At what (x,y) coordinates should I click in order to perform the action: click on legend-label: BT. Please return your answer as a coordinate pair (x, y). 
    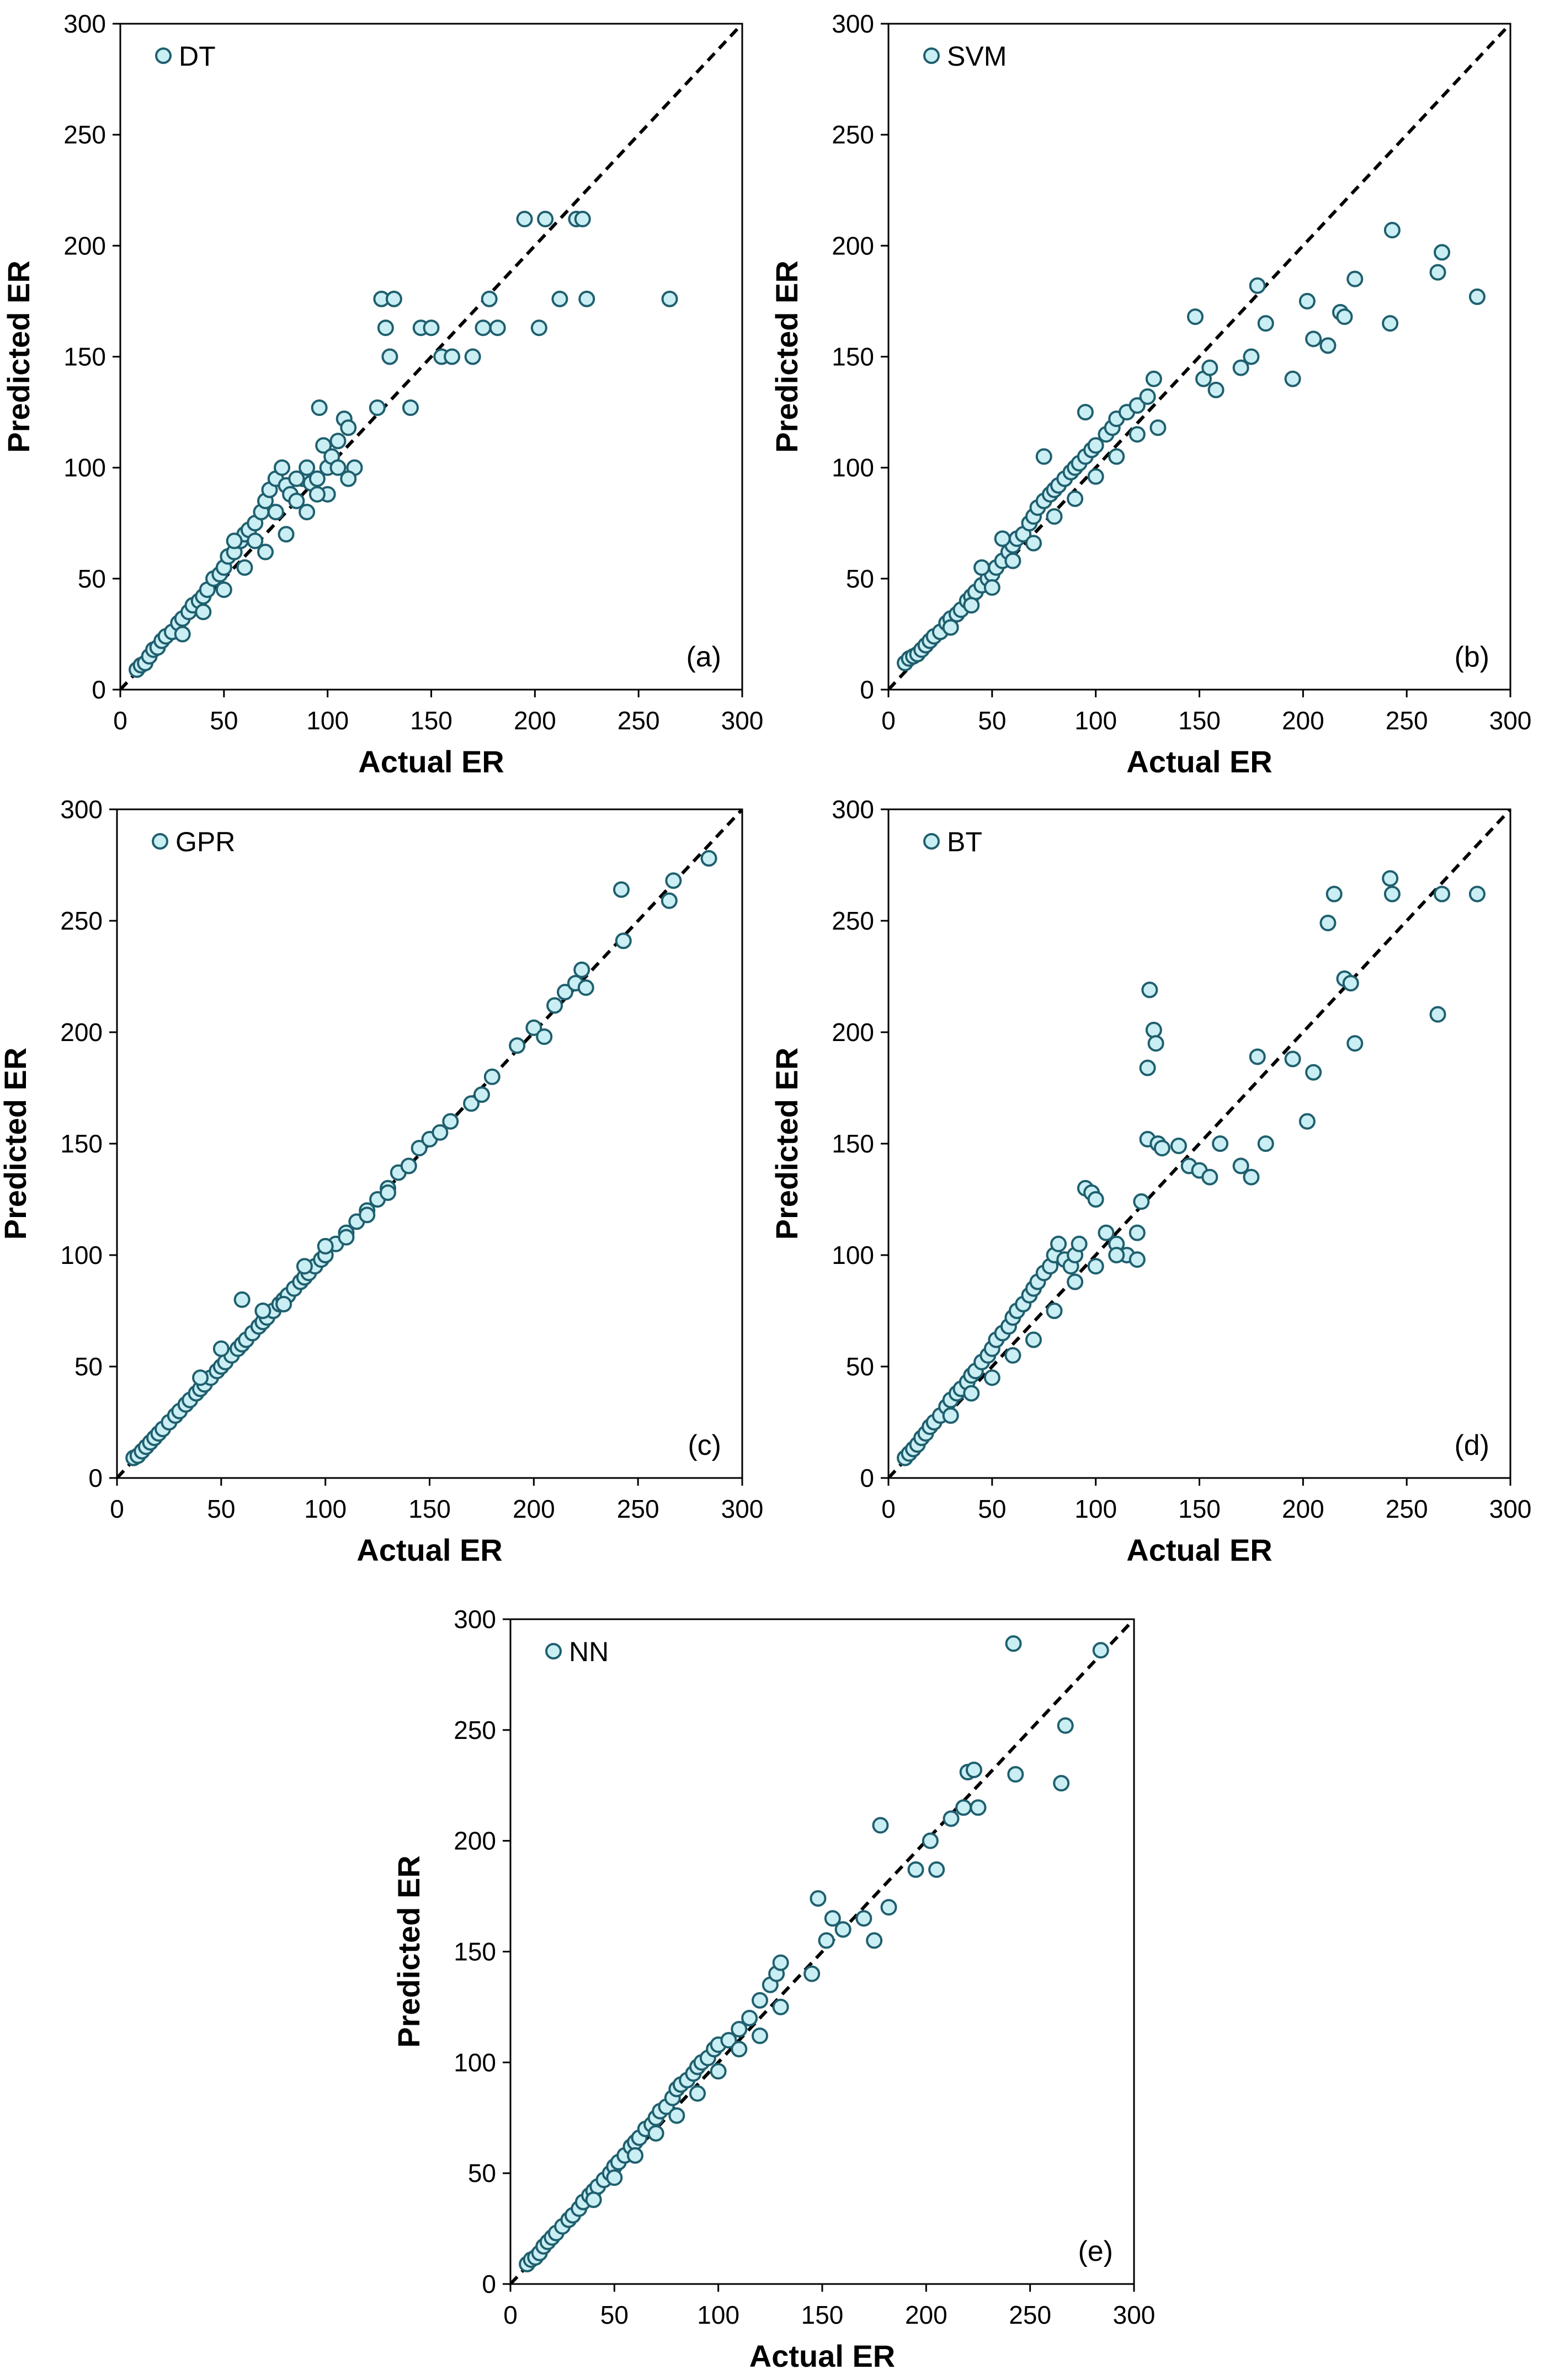
    Looking at the image, I should click on (964, 841).